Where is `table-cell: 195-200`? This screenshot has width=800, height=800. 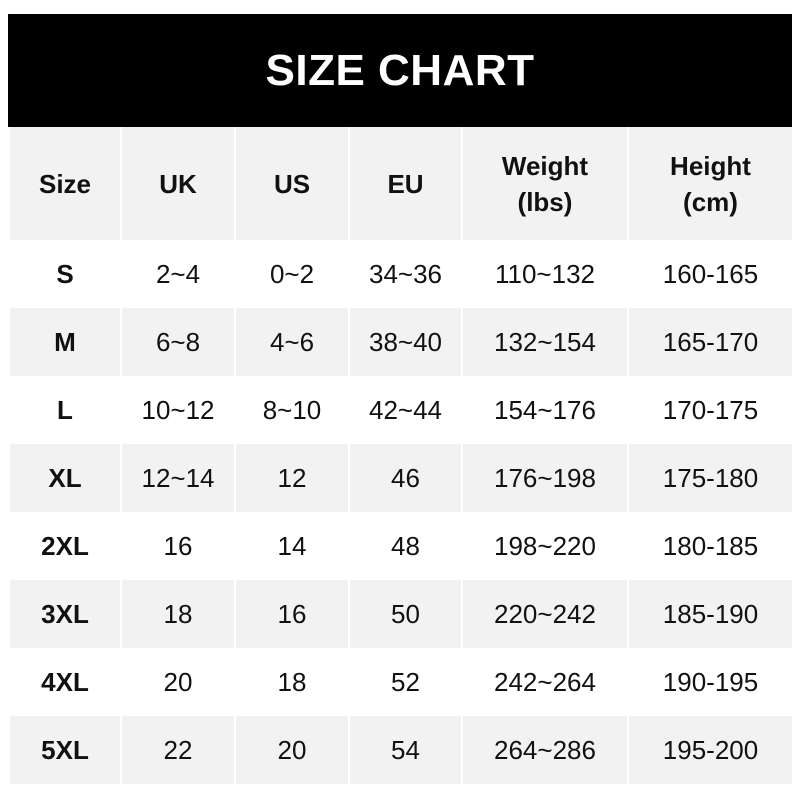
table-cell: 195-200 is located at coordinates (710, 750).